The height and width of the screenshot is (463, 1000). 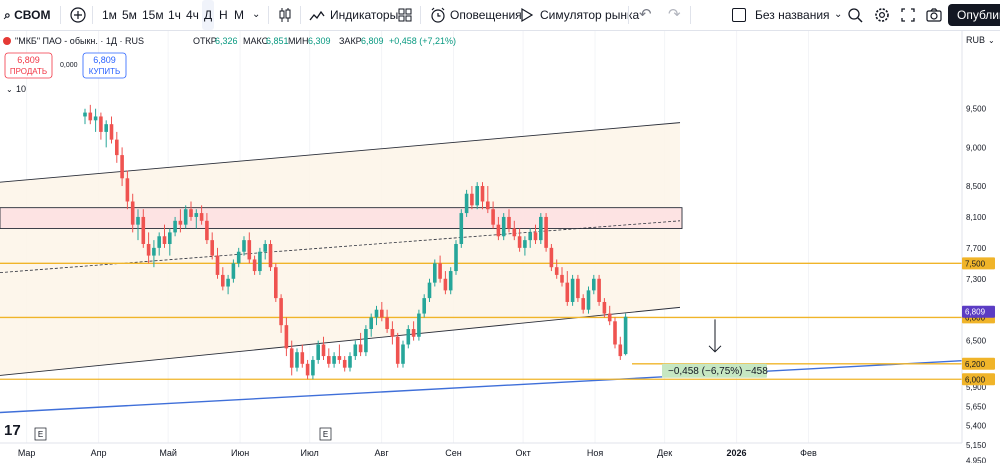 I want to click on volume-toggle: ⌄ 10, so click(x=16, y=89).